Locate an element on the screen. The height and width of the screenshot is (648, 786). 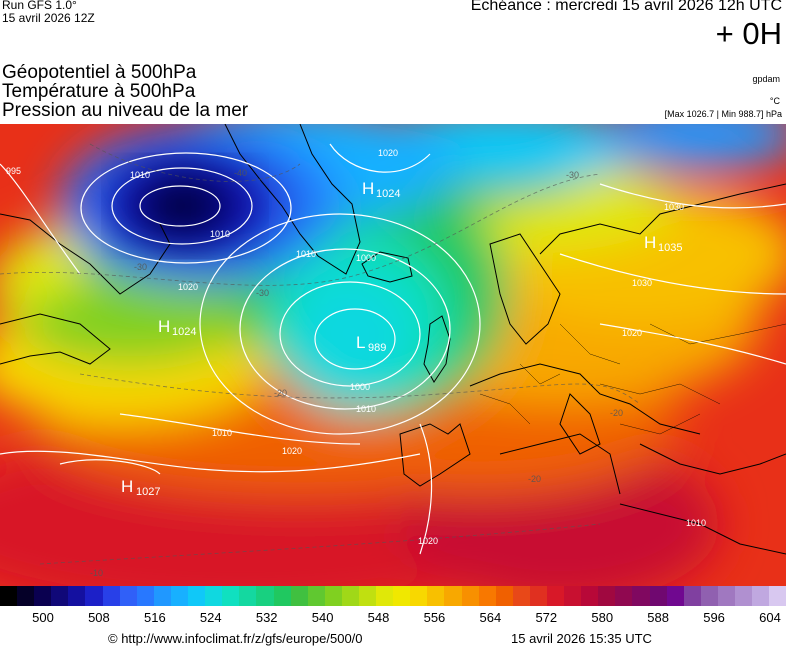
pressure-range: [Max 1026.7 | Min 988.7] hPa is located at coordinates (723, 114).